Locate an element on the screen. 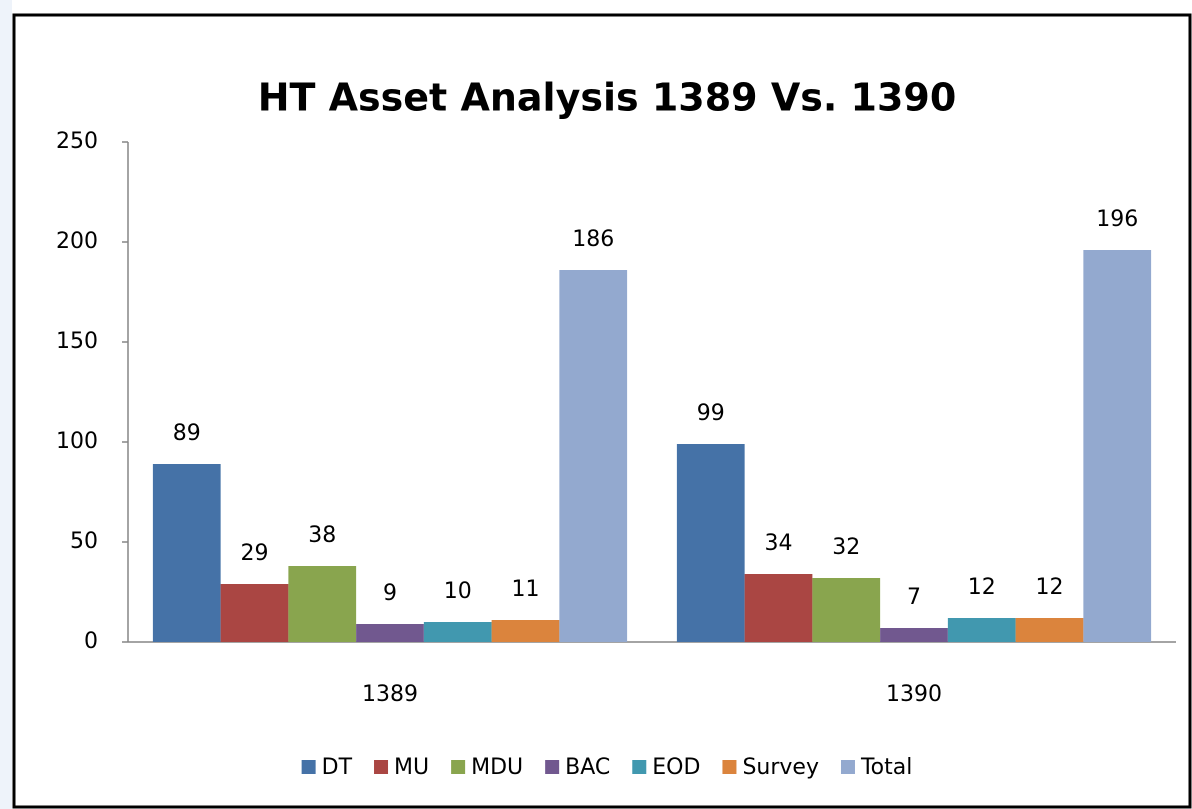 Image resolution: width=1192 pixels, height=809 pixels. x-tick-label: 1389 is located at coordinates (390, 694).